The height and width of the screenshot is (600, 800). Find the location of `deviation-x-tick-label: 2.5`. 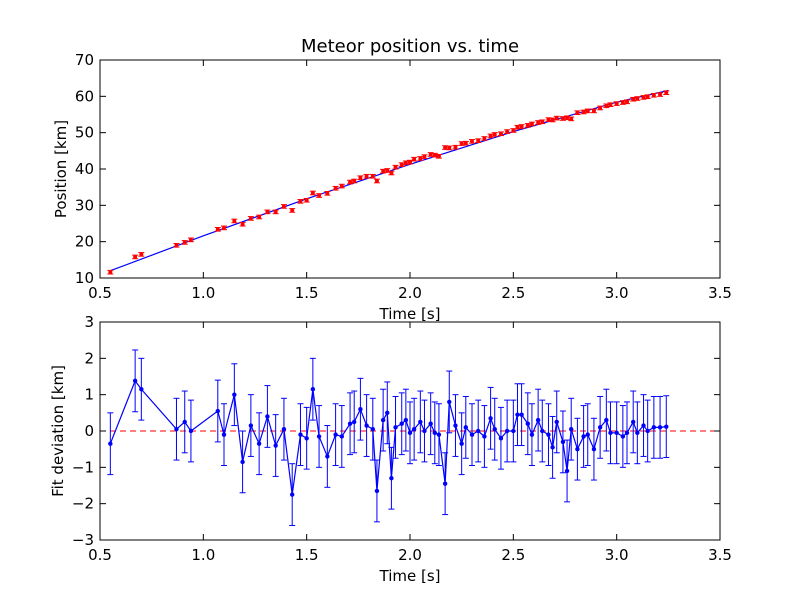

deviation-x-tick-label: 2.5 is located at coordinates (513, 555).